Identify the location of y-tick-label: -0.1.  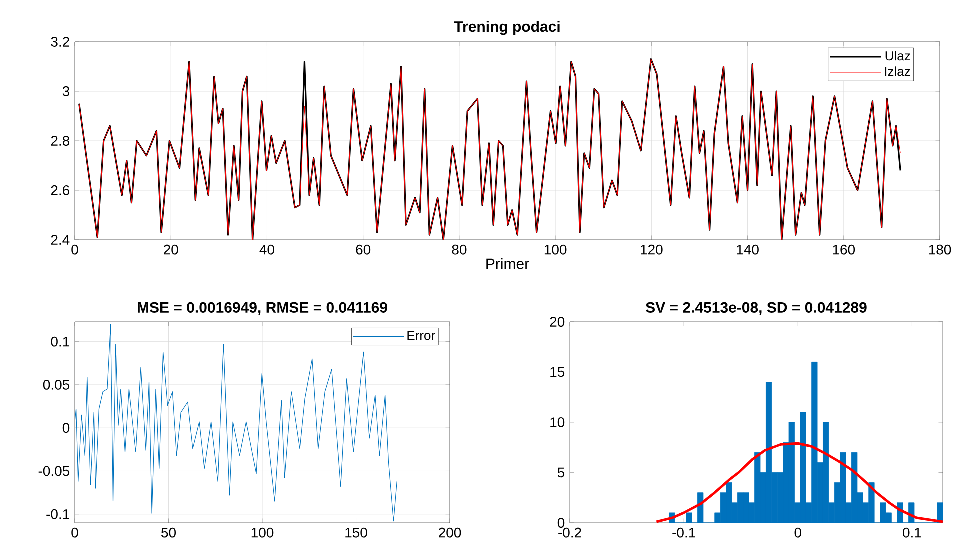
(58, 514).